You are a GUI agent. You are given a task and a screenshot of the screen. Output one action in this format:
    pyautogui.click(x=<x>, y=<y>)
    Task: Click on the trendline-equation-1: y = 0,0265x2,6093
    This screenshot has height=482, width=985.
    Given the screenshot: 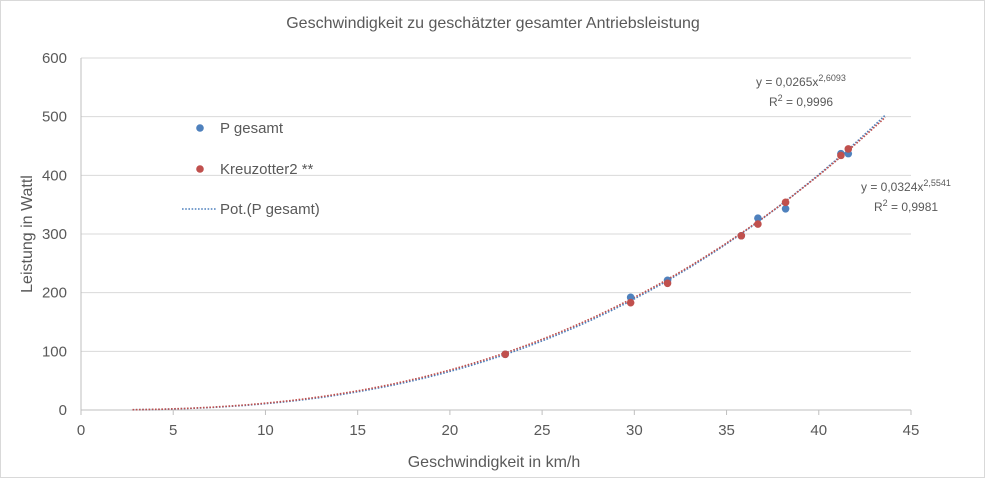 What is the action you would take?
    pyautogui.click(x=801, y=81)
    